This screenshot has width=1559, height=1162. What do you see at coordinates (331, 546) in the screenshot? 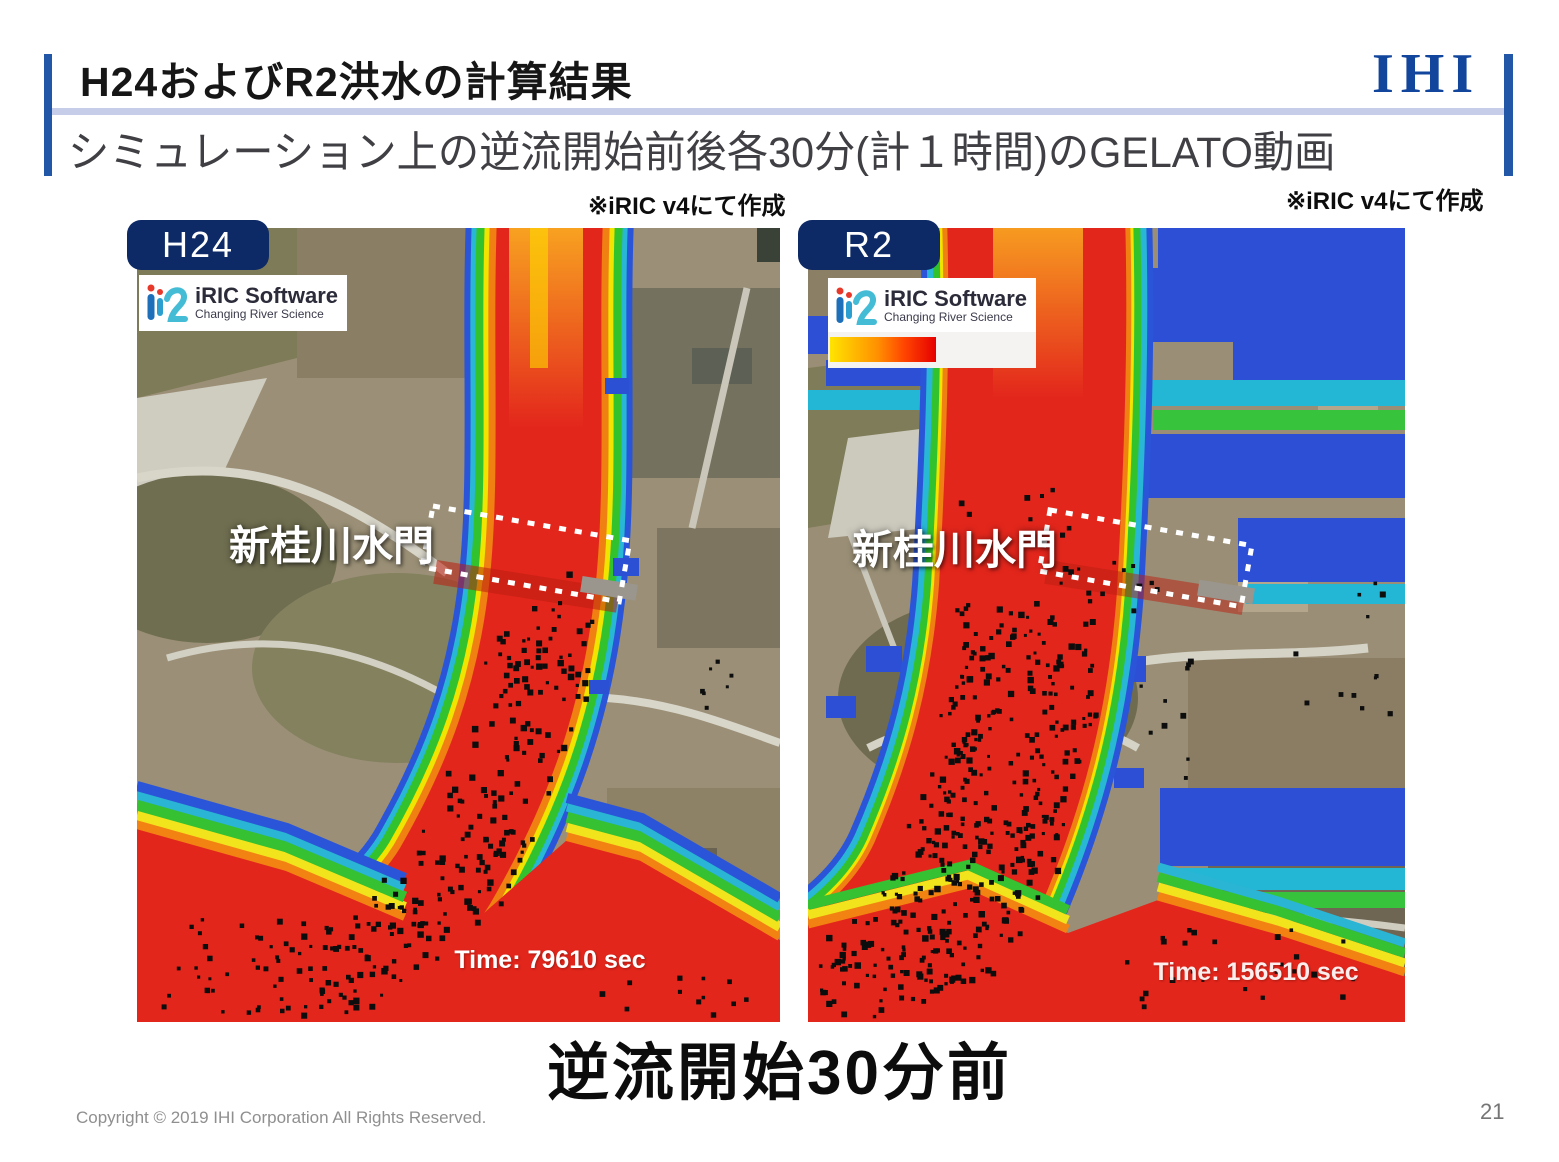
I see `gate-label-h24: 新桂川水門` at bounding box center [331, 546].